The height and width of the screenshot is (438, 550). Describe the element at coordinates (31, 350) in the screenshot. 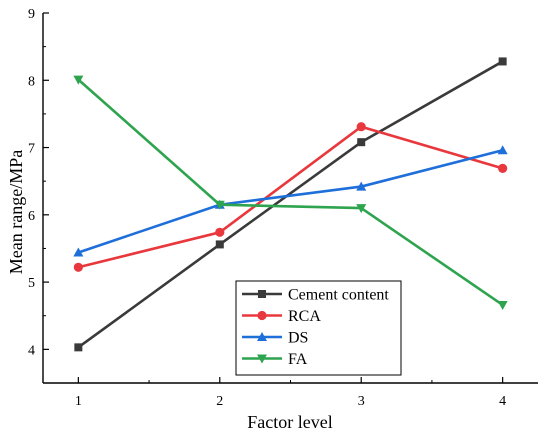

I see `y-tick-label: 4` at that location.